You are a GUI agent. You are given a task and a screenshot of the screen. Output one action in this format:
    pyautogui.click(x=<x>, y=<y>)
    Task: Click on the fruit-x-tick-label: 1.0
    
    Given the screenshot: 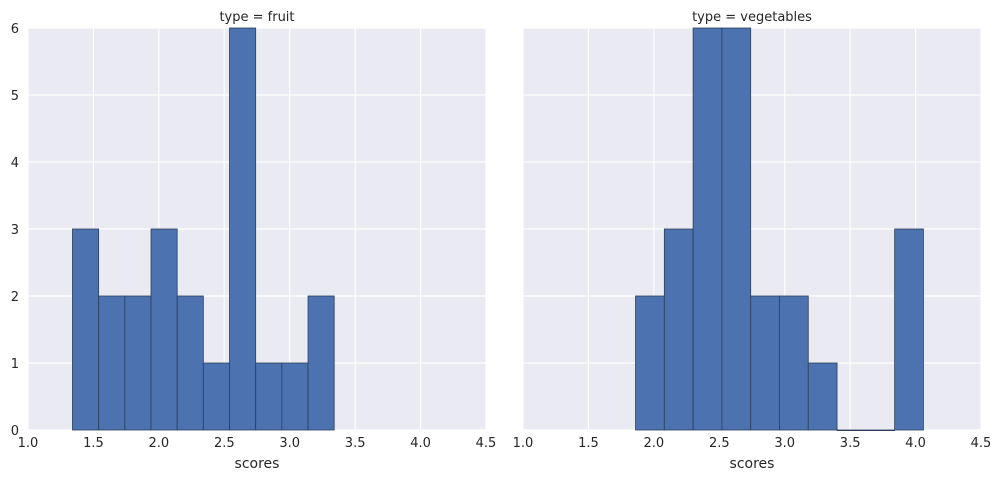 What is the action you would take?
    pyautogui.click(x=28, y=443)
    